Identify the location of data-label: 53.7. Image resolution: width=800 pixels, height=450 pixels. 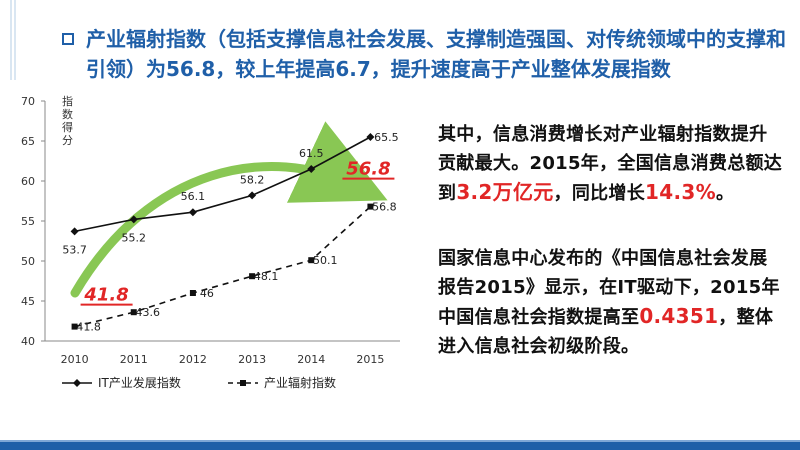
(74, 249).